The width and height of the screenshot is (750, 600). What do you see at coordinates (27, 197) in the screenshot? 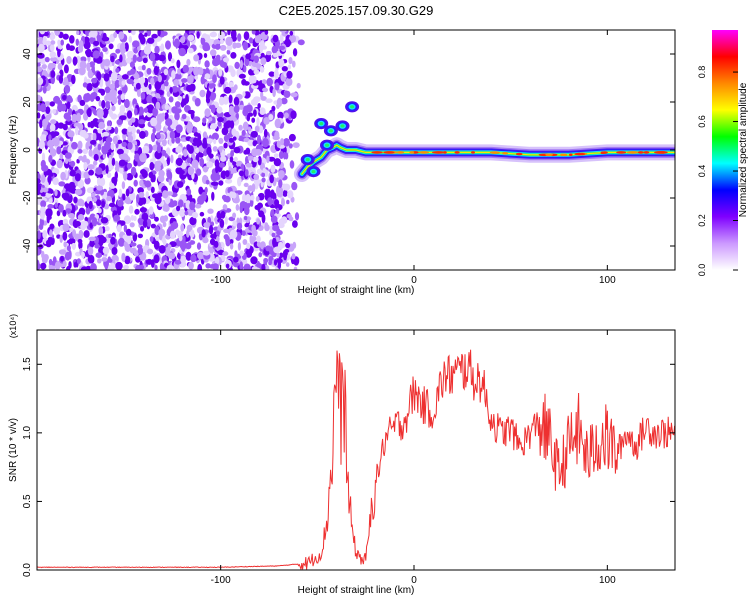
I see `y-tick-label: -20` at bounding box center [27, 197].